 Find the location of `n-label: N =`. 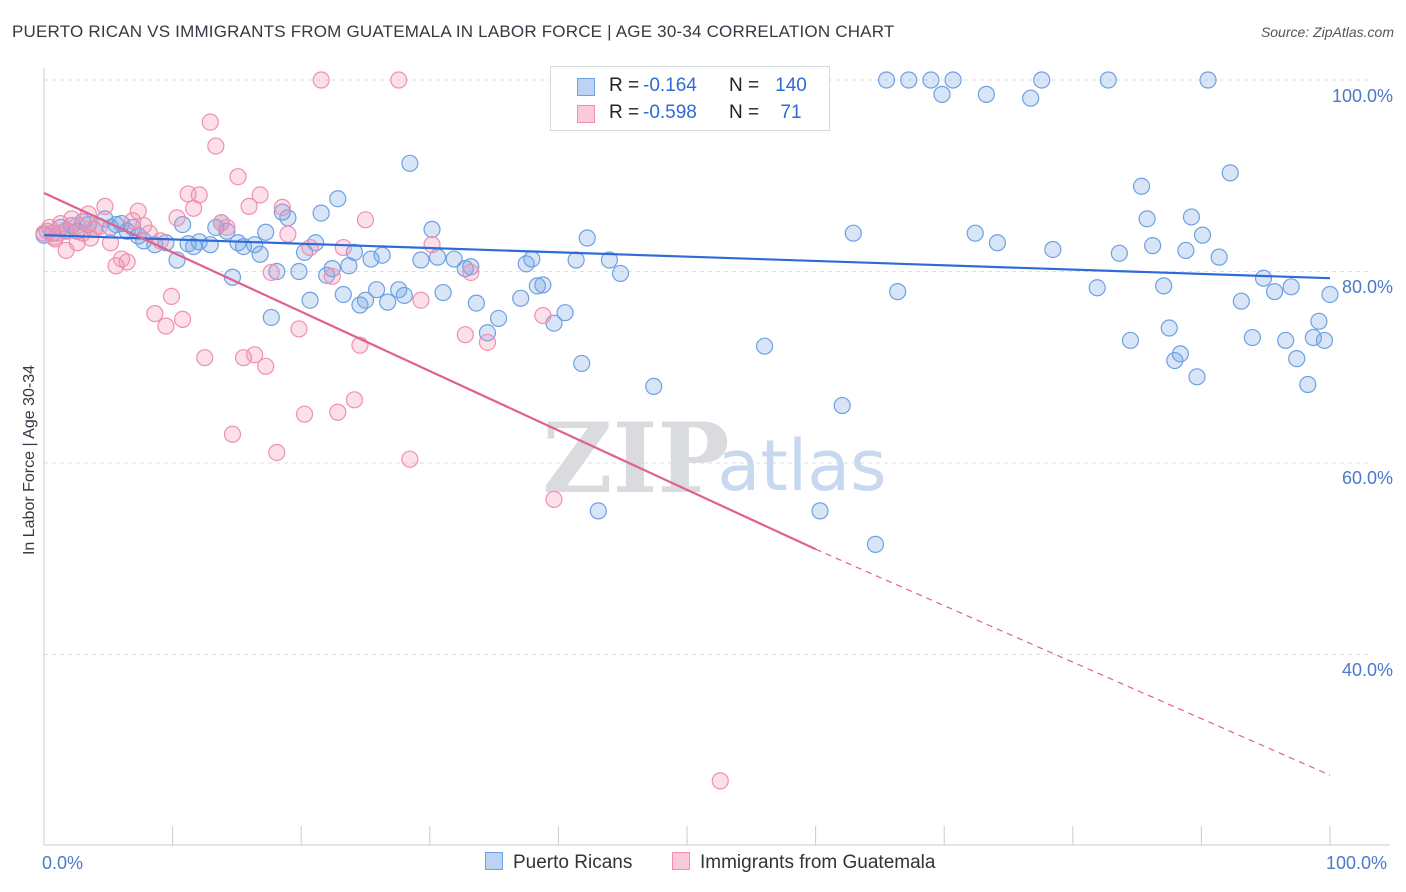

n-label: N = is located at coordinates (744, 85).